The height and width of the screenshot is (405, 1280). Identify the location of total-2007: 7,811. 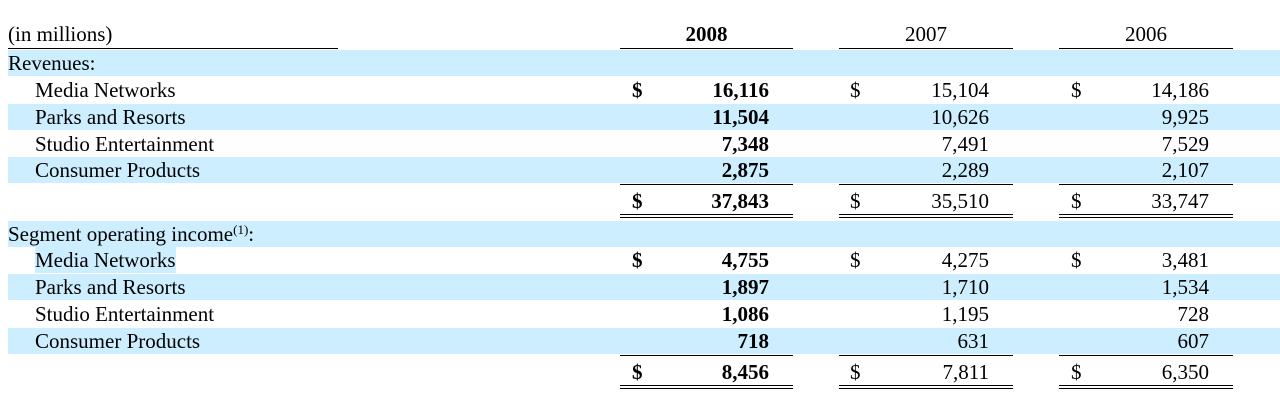
(965, 372).